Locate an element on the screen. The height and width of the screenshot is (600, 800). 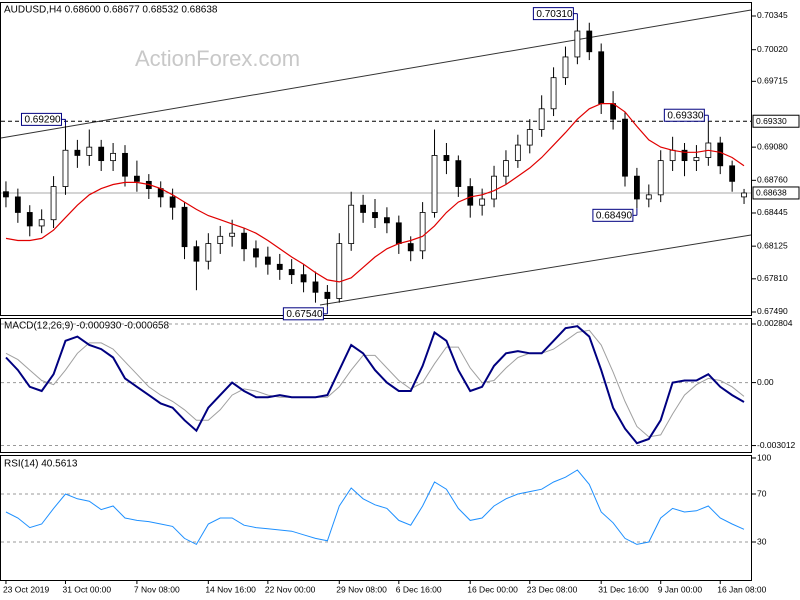
y-tick-label: -0.003012 is located at coordinates (776, 445).